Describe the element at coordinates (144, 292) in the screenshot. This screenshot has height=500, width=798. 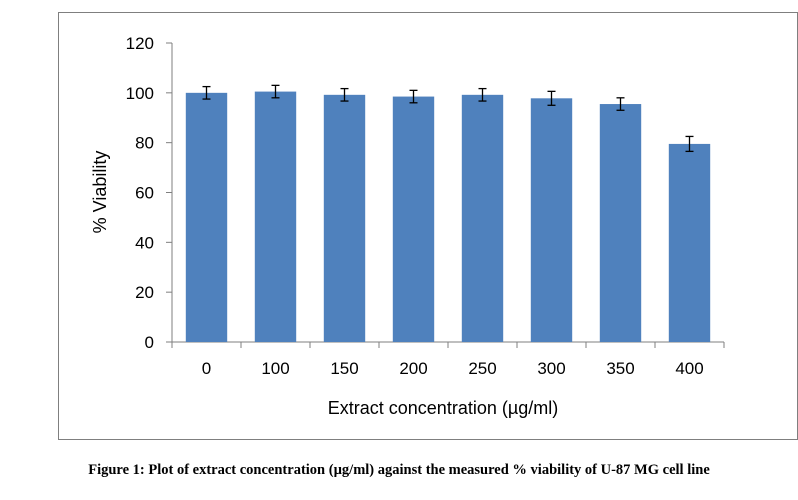
I see `y-tick-label: 20` at that location.